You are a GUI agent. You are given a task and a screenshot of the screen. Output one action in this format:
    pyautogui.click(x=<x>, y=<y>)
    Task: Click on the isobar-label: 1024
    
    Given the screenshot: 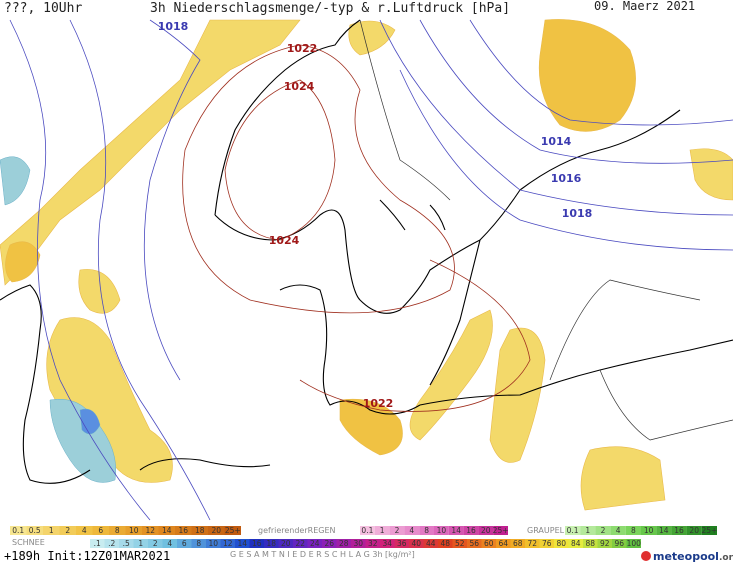 What is the action you would take?
    pyautogui.click(x=284, y=240)
    